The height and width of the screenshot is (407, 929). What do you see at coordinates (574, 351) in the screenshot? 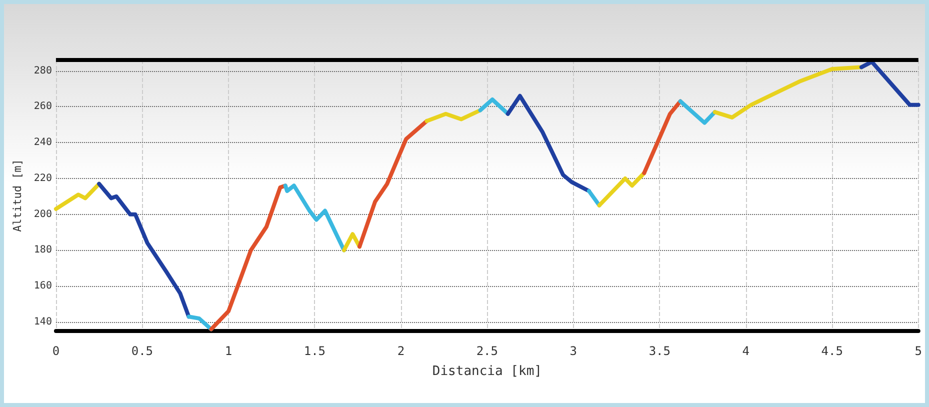
I see `x-tick-label: 3` at bounding box center [574, 351].